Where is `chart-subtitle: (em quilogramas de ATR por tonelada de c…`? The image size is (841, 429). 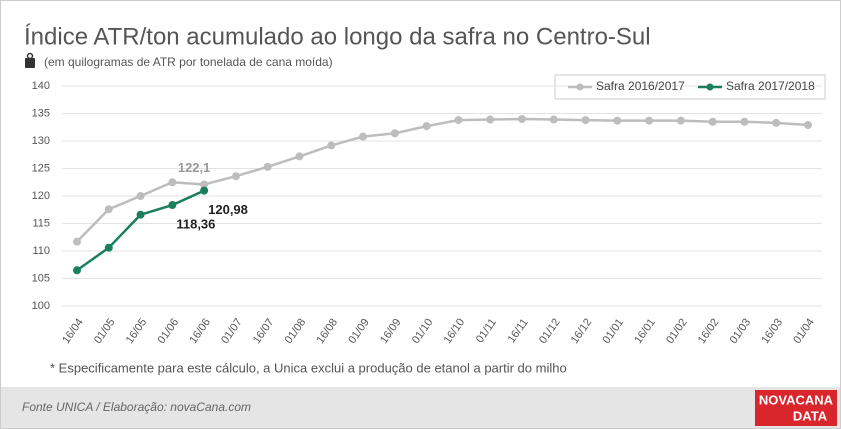 chart-subtitle: (em quilogramas de ATR por tonelada de c… is located at coordinates (188, 62).